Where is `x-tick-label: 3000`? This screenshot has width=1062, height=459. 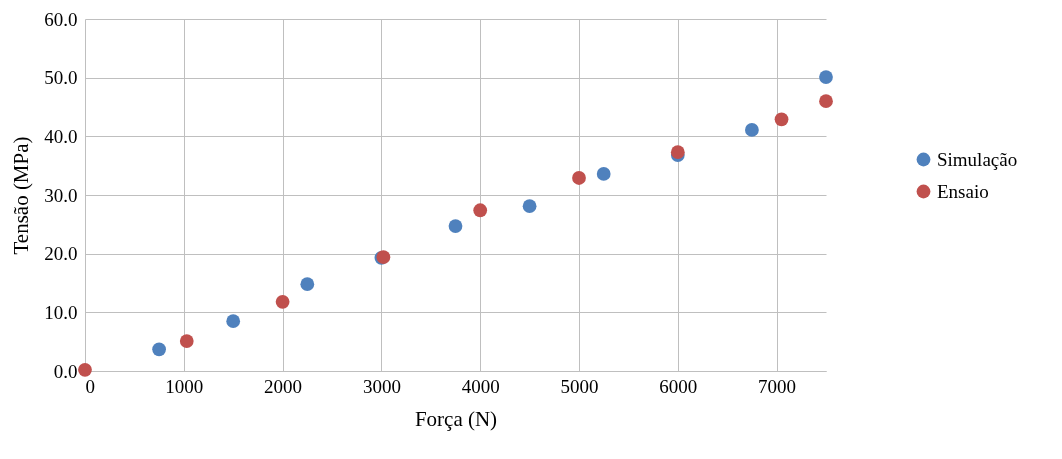 x-tick-label: 3000 is located at coordinates (381, 386).